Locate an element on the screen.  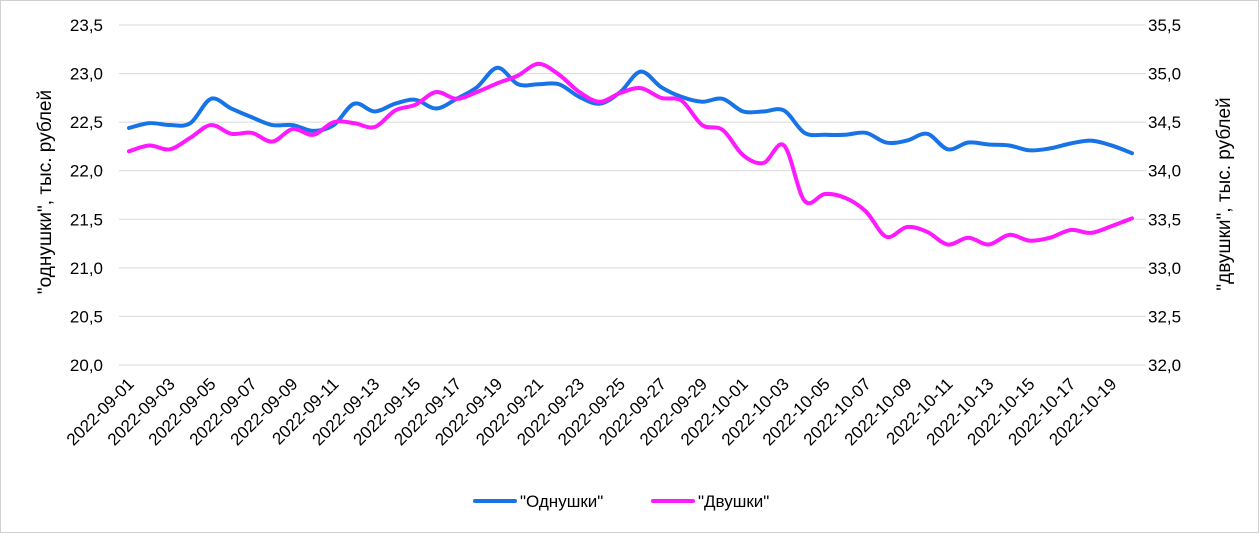
right-y-tick-label: 34,5 is located at coordinates (1164, 122).